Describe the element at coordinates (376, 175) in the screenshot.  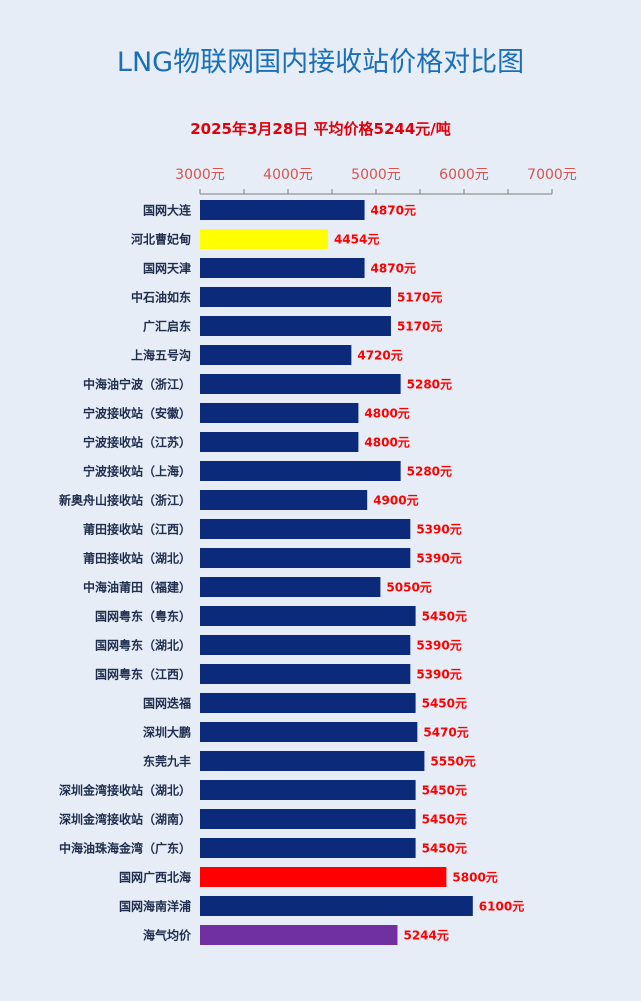
I see `x-tick-label: 5000元` at that location.